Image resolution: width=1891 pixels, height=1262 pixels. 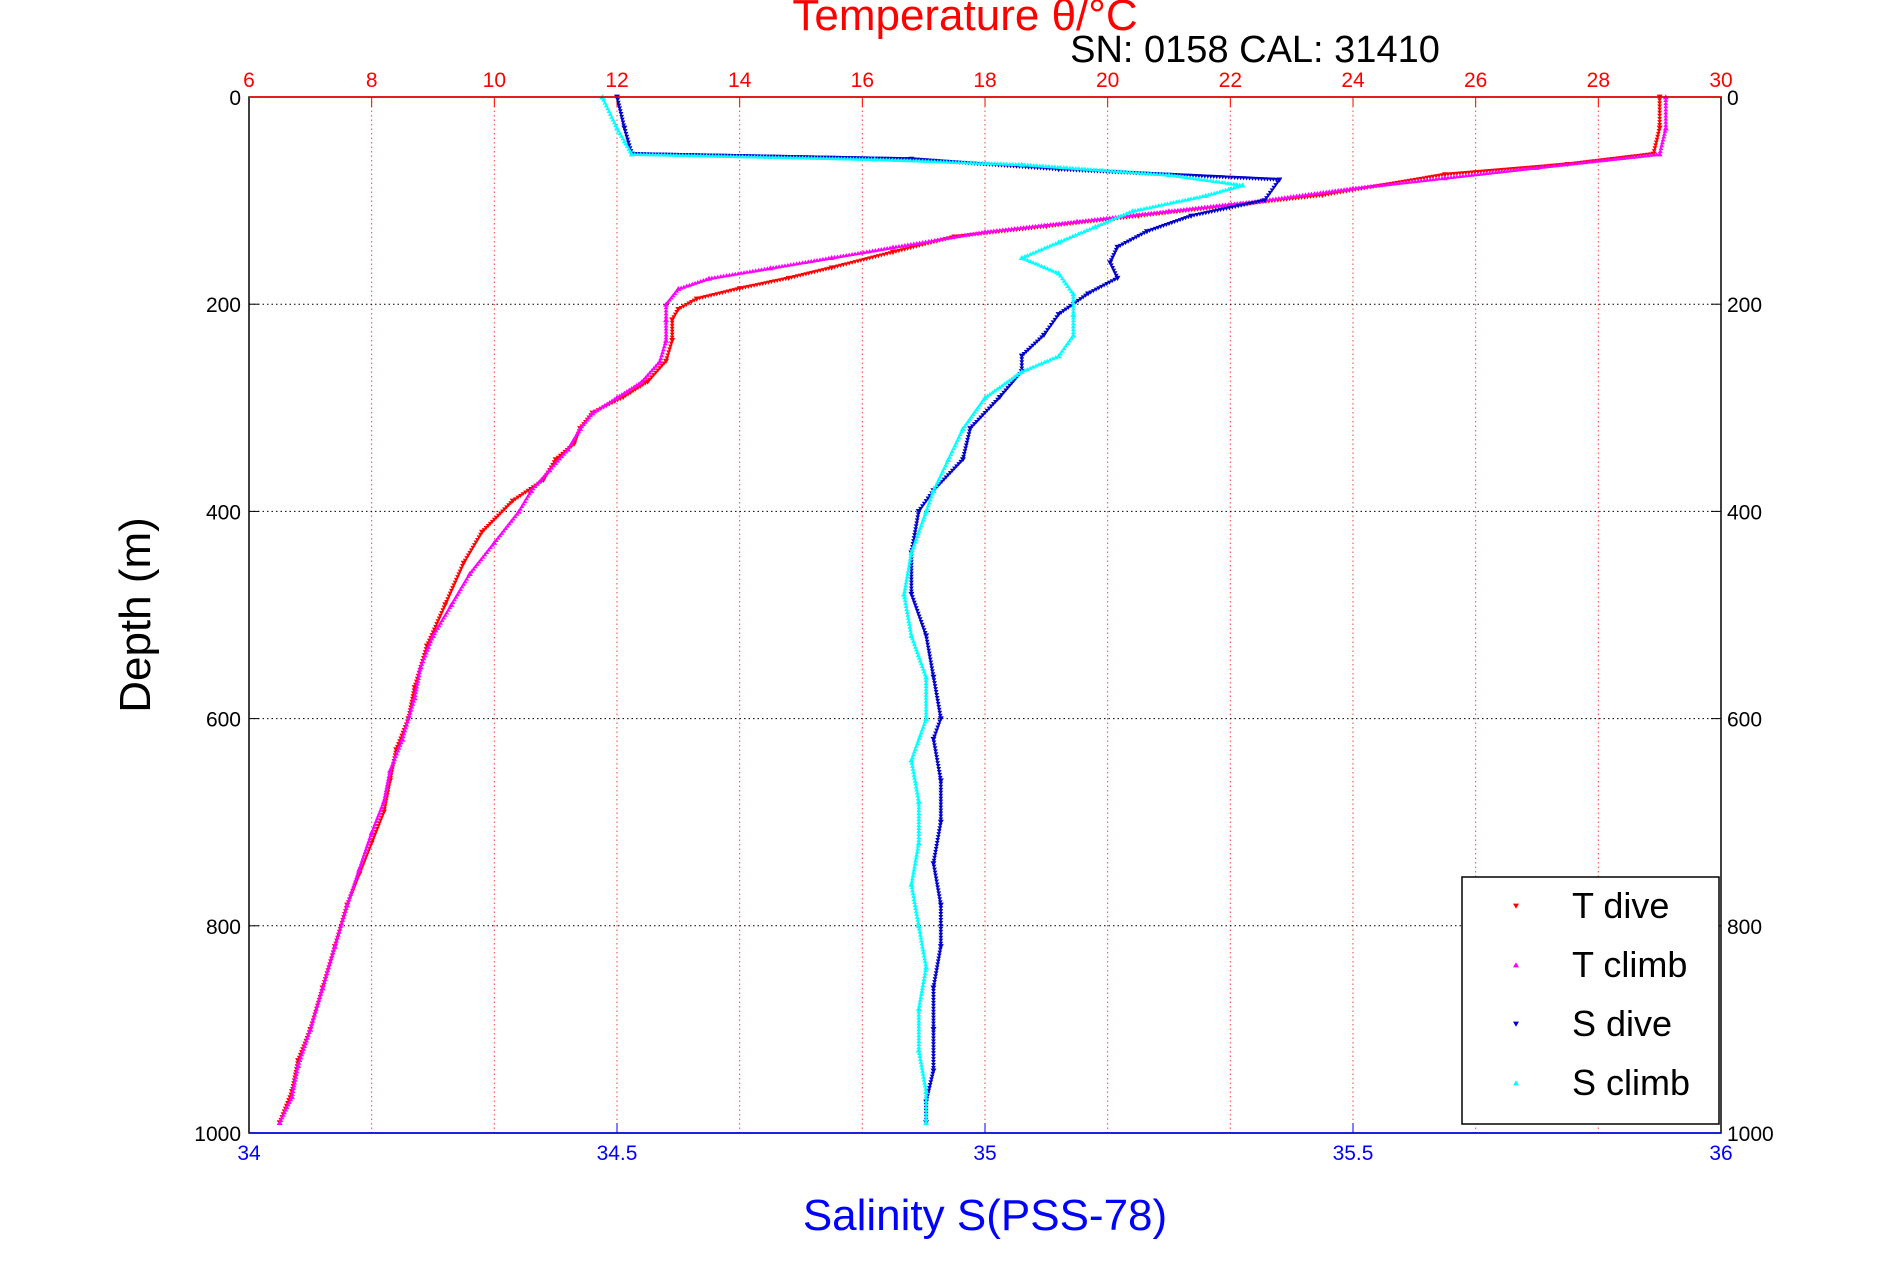 What do you see at coordinates (740, 80) in the screenshot?
I see `temp-tick-label: 14` at bounding box center [740, 80].